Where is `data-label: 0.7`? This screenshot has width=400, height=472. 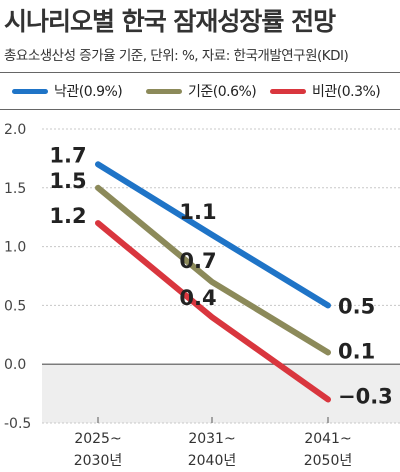 data-label: 0.7 is located at coordinates (197, 261).